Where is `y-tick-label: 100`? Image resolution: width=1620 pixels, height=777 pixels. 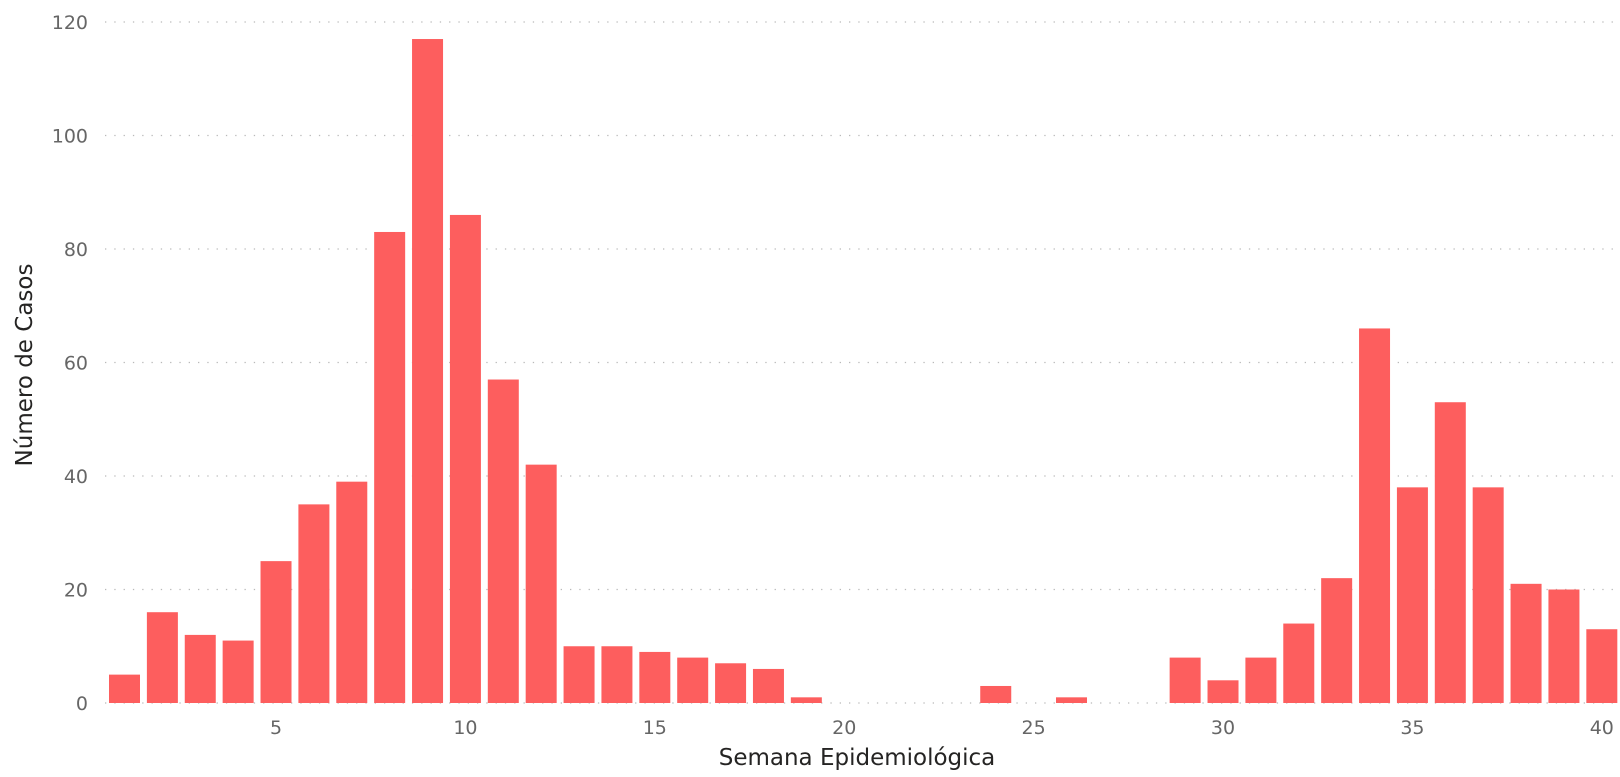 y-tick-label: 100 is located at coordinates (70, 137).